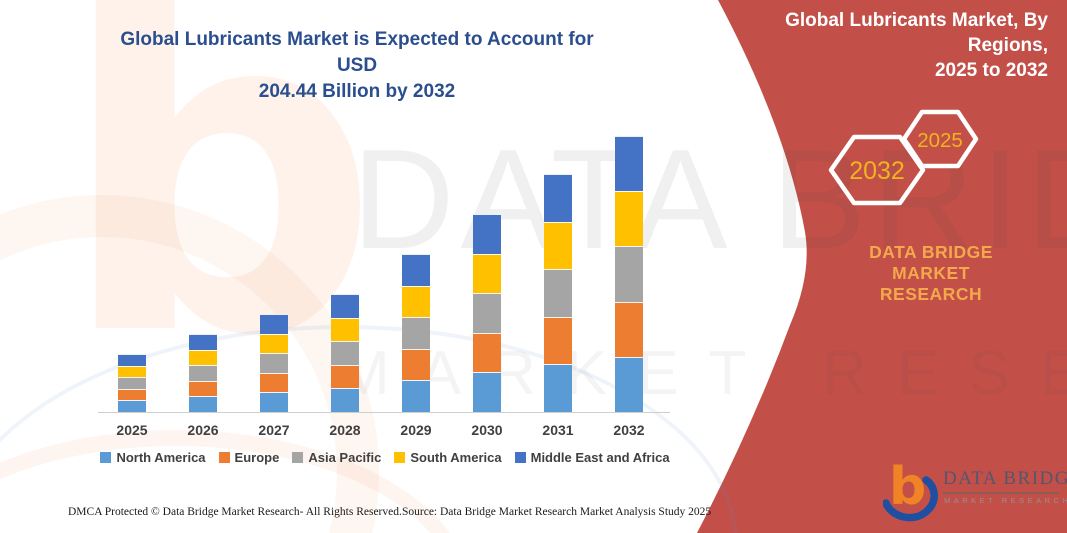 This screenshot has height=533, width=1067. I want to click on bar-2028-segment-asia-pacific, so click(345, 353).